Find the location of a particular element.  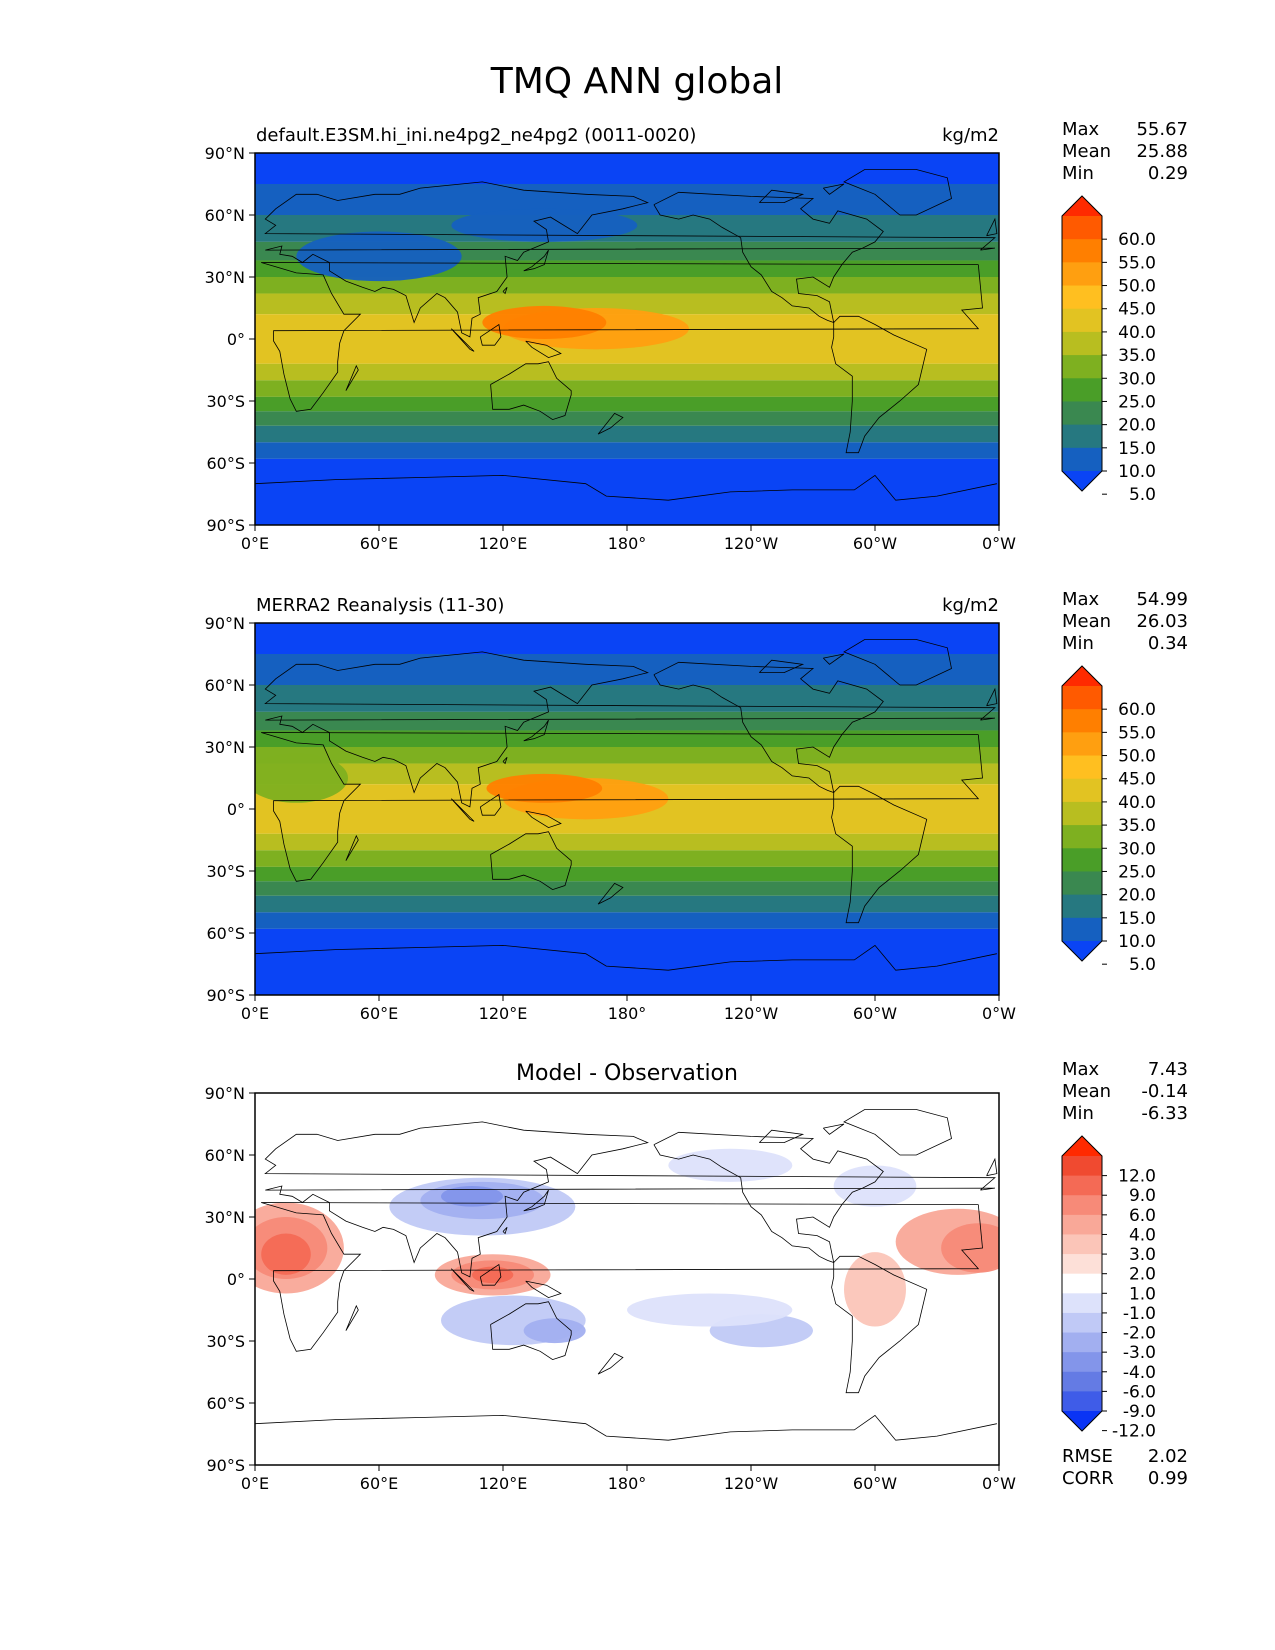

colorbar-tick-label: 6.0 is located at coordinates (1142, 1216).